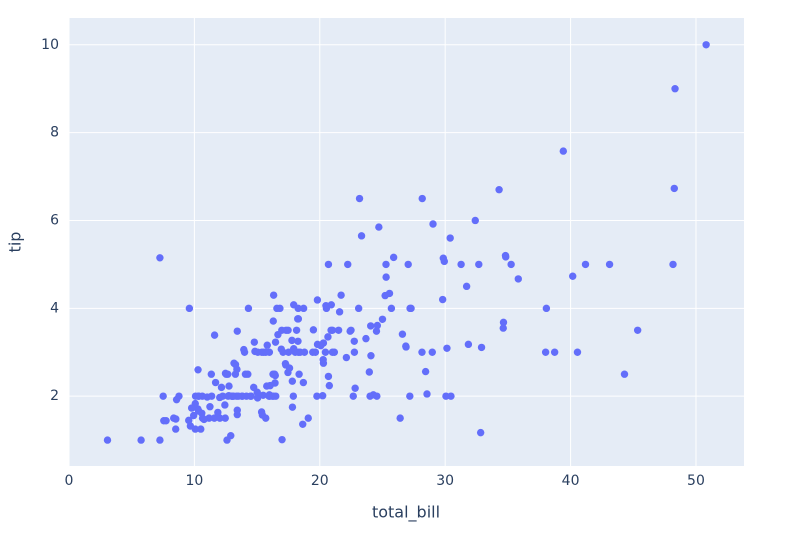 This screenshot has width=786, height=539. What do you see at coordinates (69, 481) in the screenshot?
I see `x-tick-label: 0` at bounding box center [69, 481].